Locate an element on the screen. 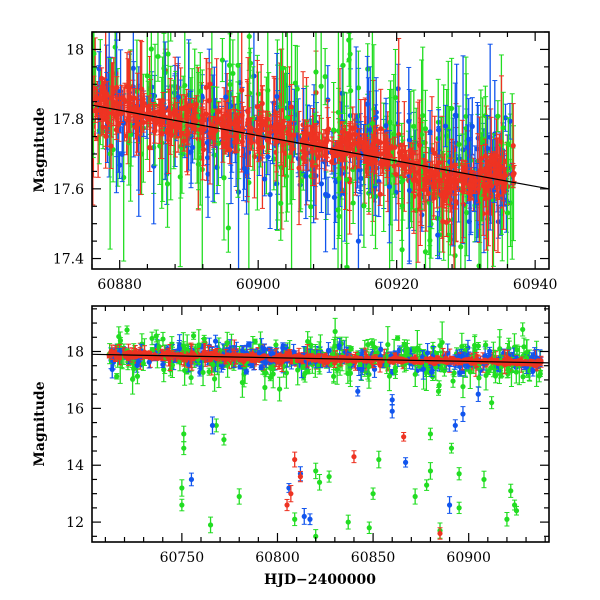 Image resolution: width=600 pixels, height=600 pixels. bottom-y-tick-label: 18 is located at coordinates (75, 352).